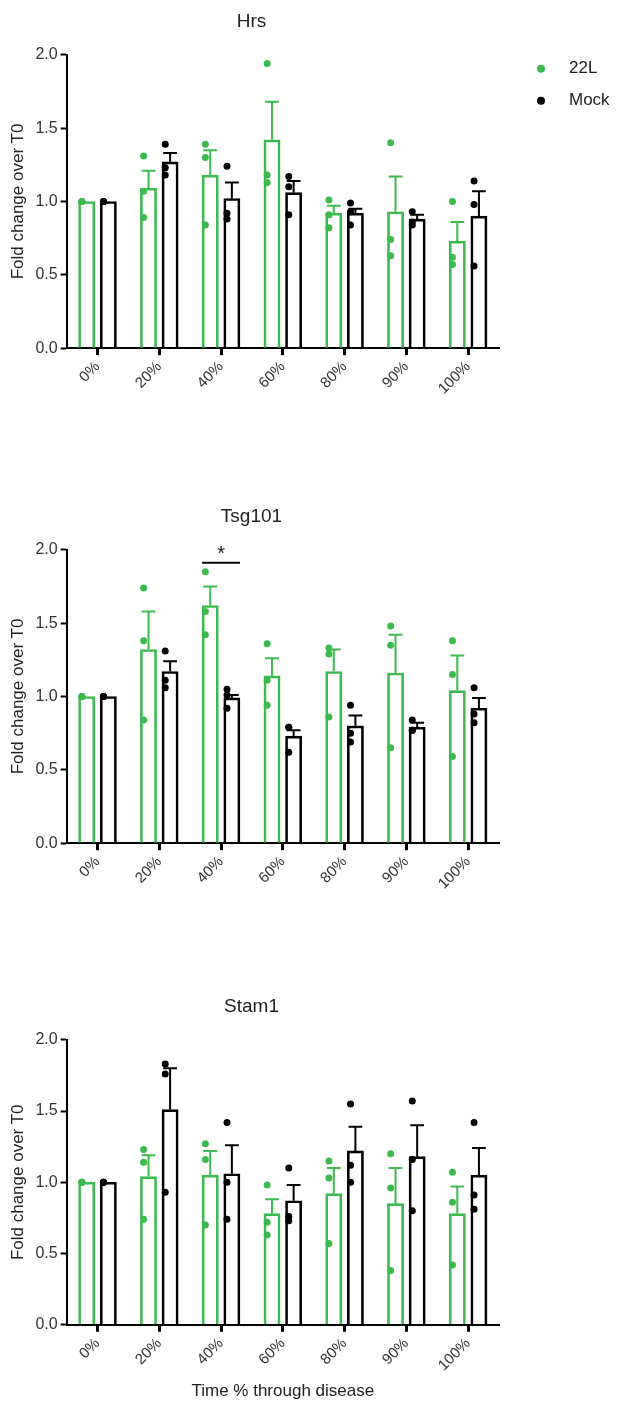 The image size is (619, 1410). Describe the element at coordinates (251, 1005) in the screenshot. I see `chart-title: Stam1` at that location.